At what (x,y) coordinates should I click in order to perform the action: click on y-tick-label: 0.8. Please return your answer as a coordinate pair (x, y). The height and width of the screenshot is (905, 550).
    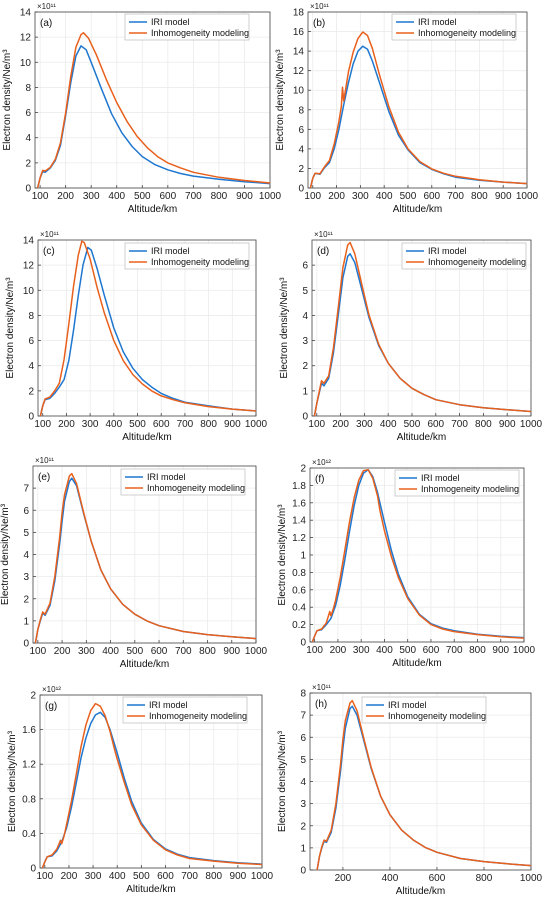
    Looking at the image, I should click on (299, 573).